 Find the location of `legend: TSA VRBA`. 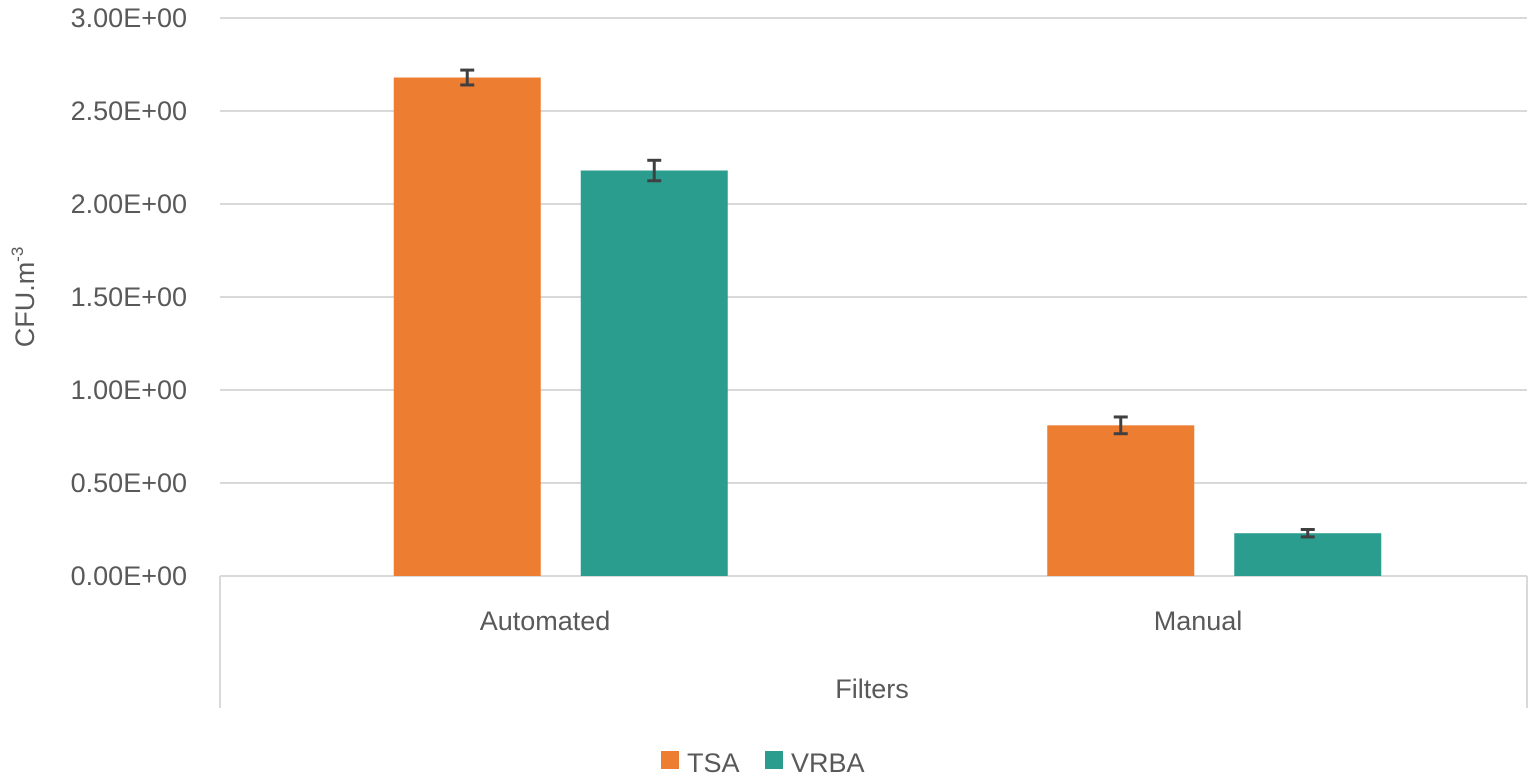

legend: TSA VRBA is located at coordinates (763, 763).